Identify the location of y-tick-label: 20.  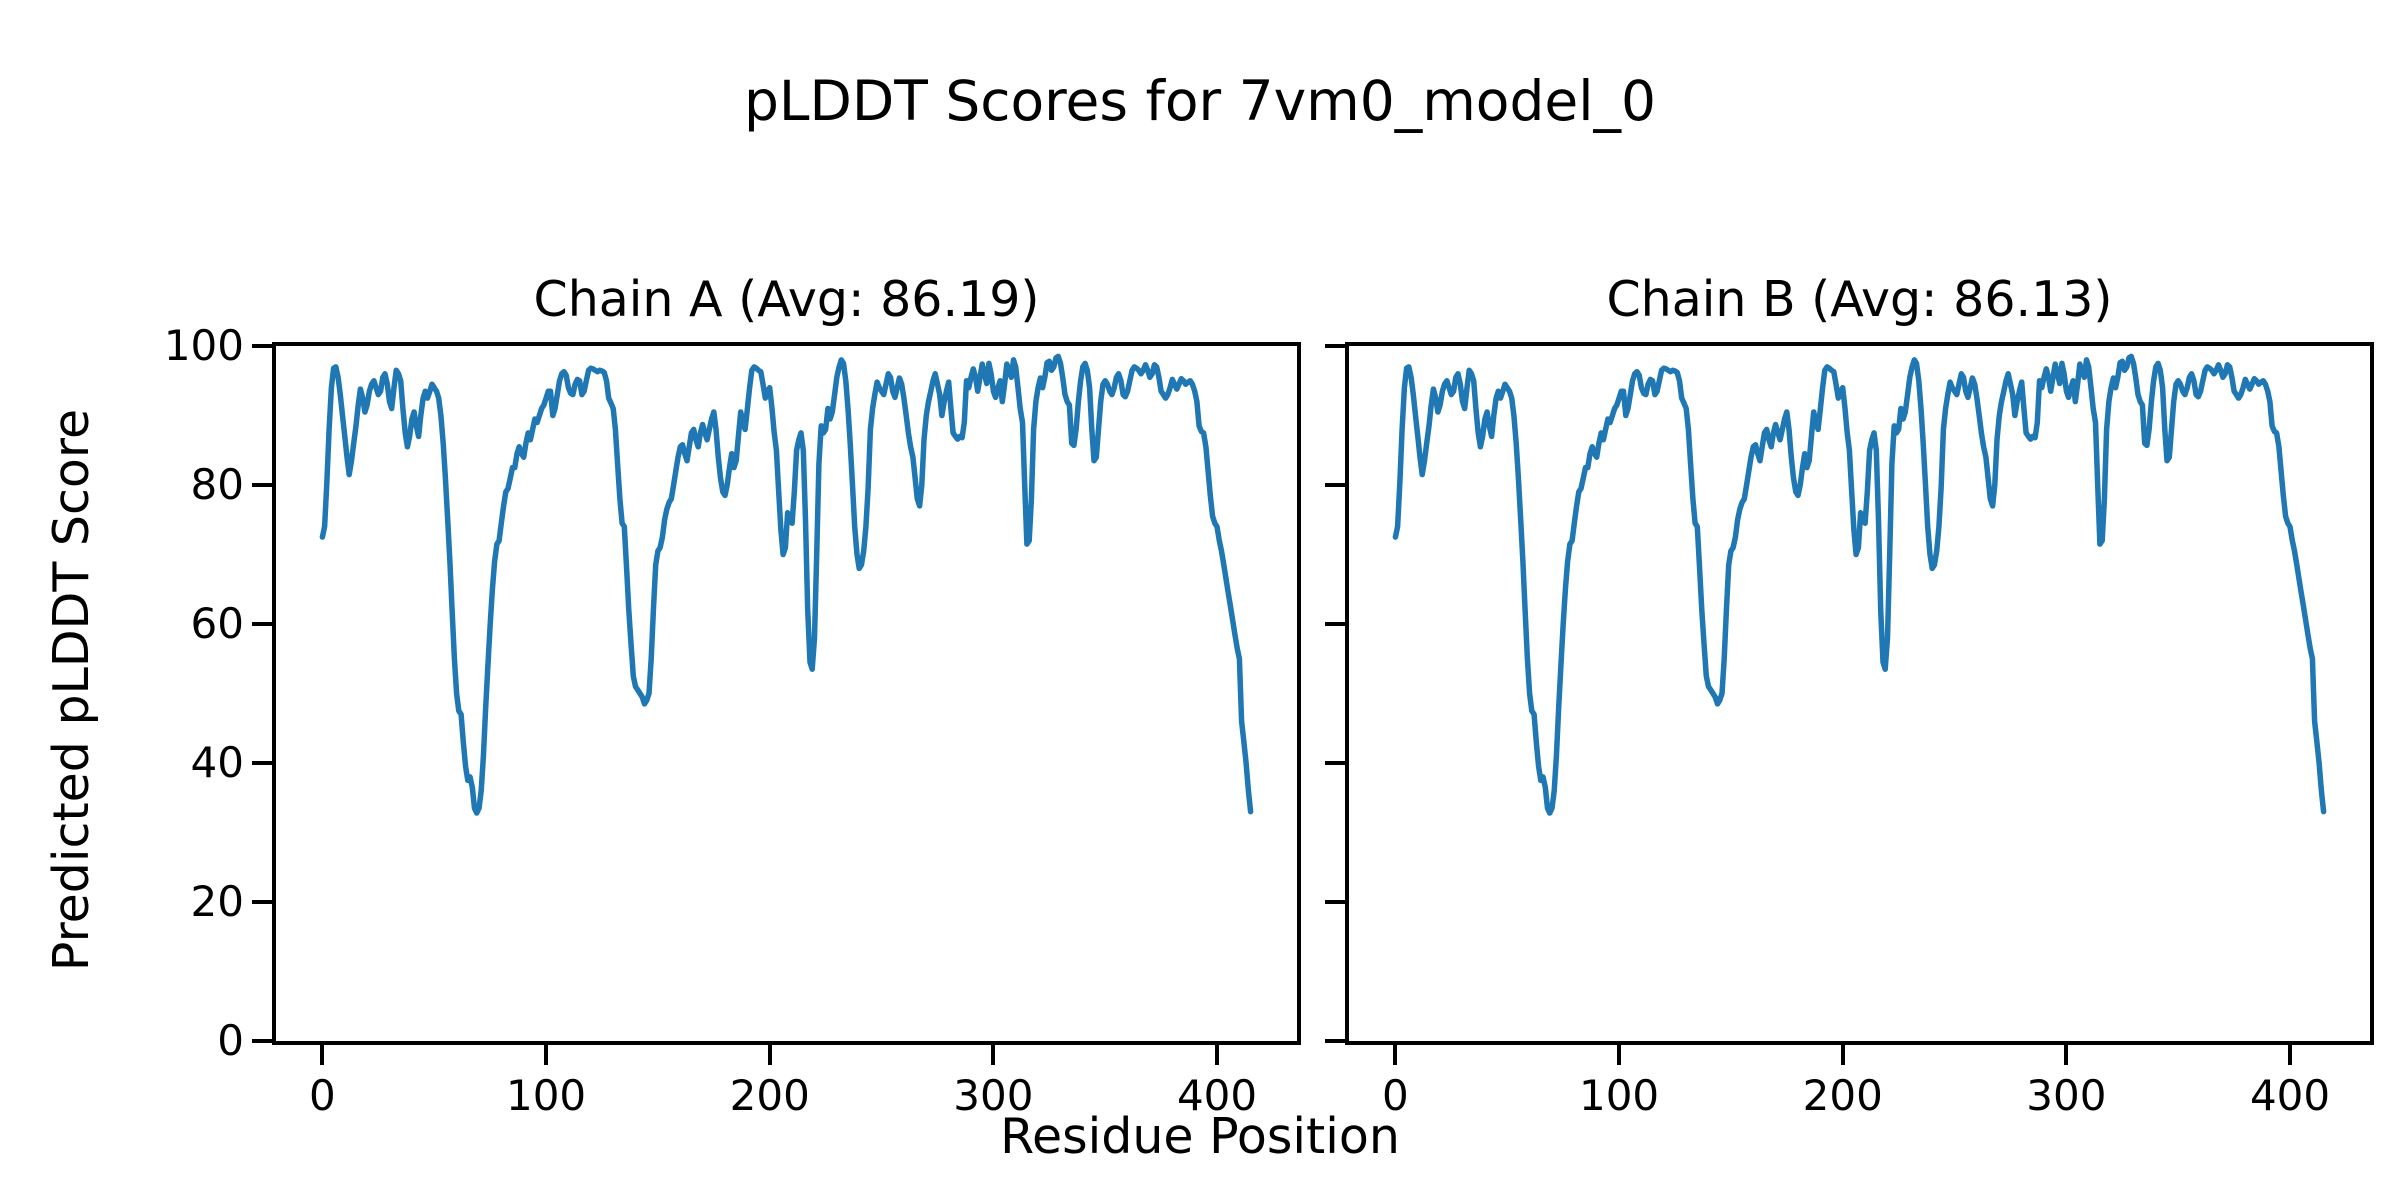
(217, 901).